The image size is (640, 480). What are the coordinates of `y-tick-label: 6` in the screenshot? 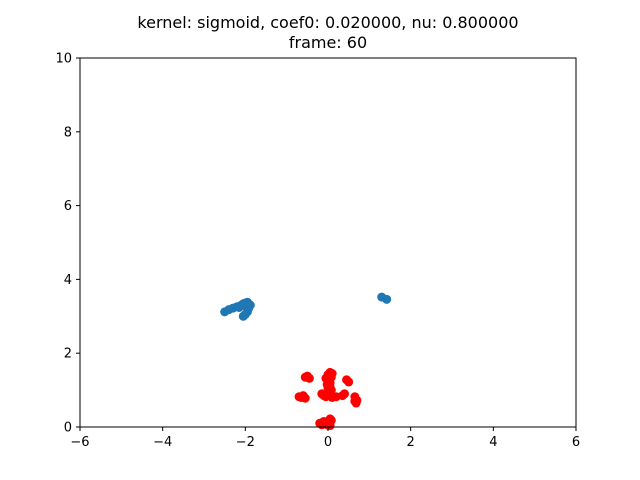 It's located at (68, 206).